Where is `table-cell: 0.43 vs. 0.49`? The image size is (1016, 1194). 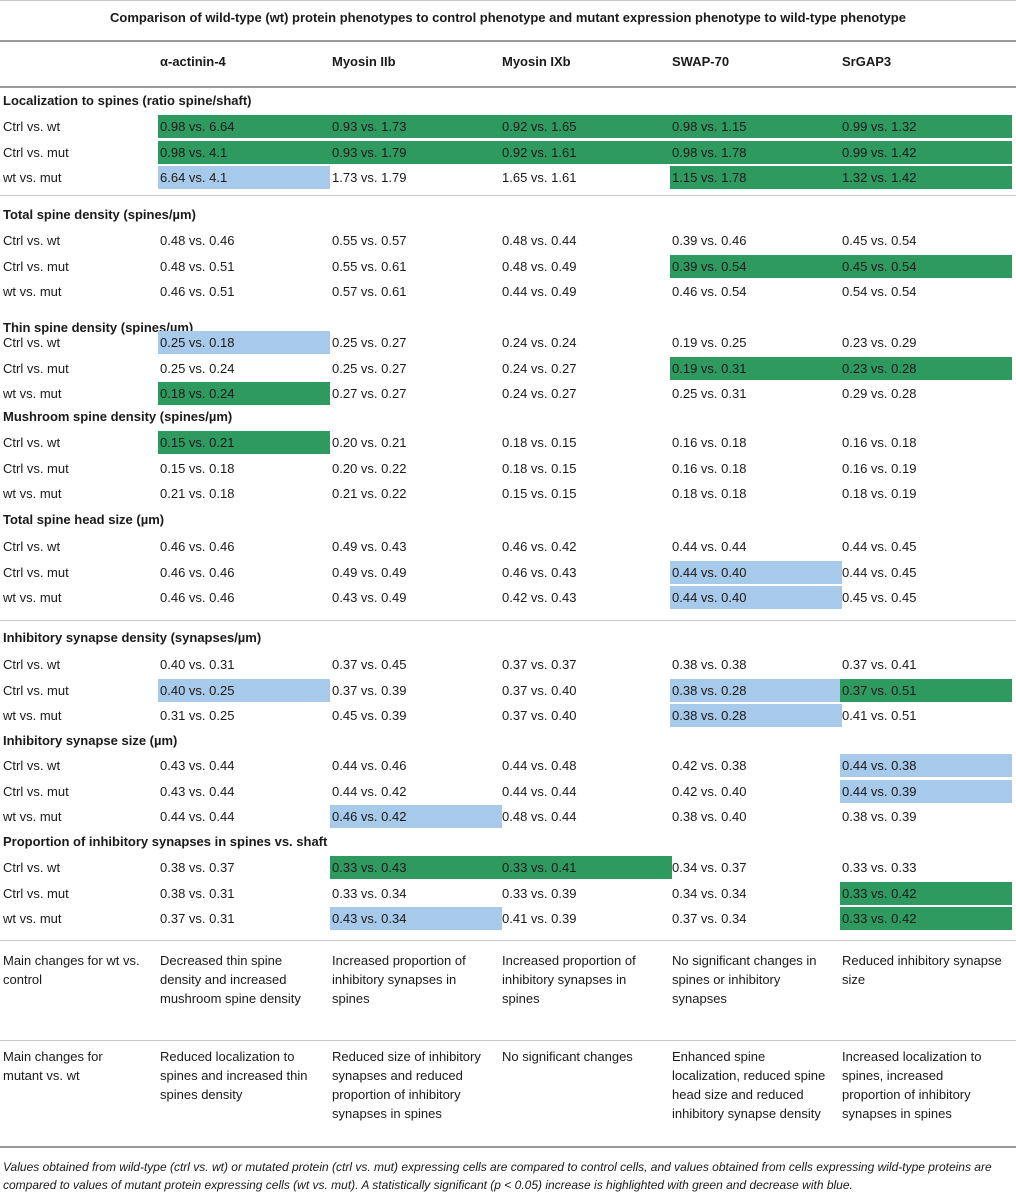
table-cell: 0.43 vs. 0.49 is located at coordinates (369, 597).